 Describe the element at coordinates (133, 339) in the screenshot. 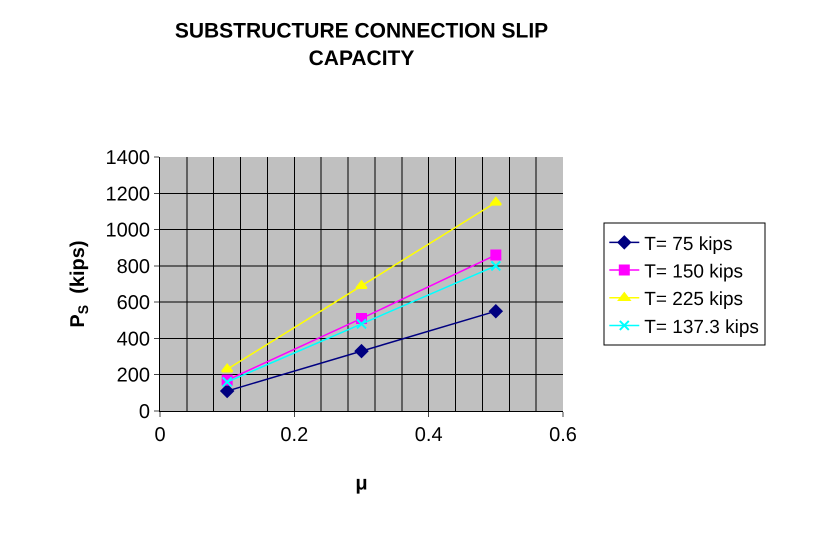

I see `y-tick-label: 400` at that location.